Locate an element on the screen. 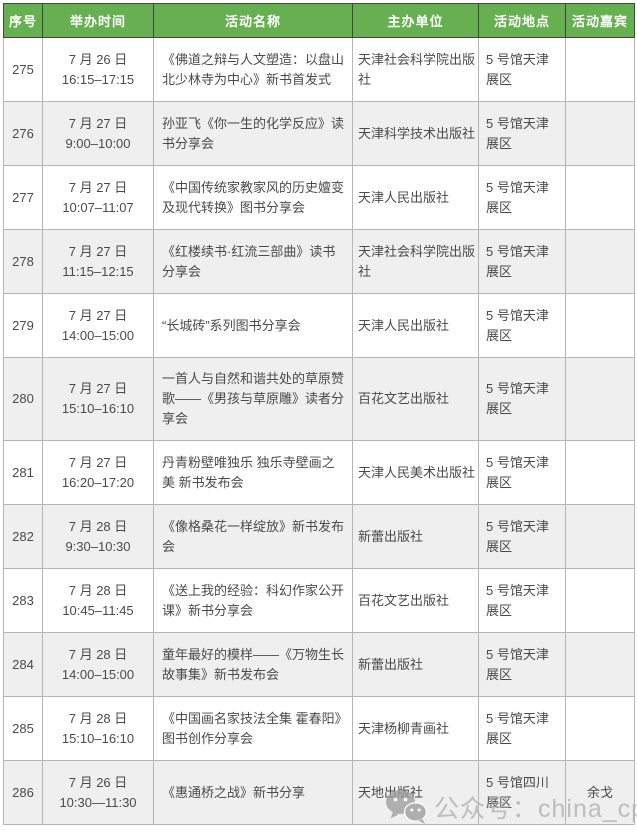 The height and width of the screenshot is (834, 637). table-header-row: 序号 举办时间 活动名称 主办单位 活动地点 活动嘉宾 is located at coordinates (319, 20).